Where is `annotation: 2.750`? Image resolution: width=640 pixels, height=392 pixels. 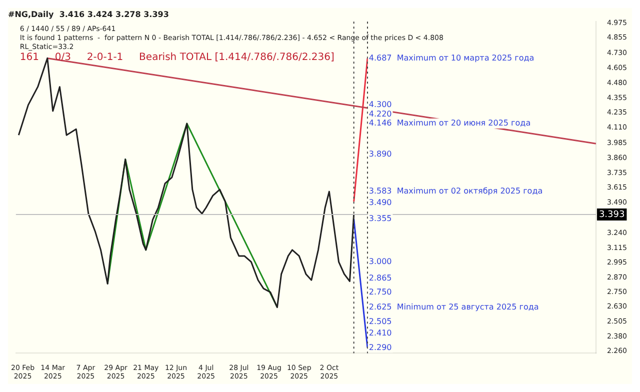 annotation: 2.750 is located at coordinates (380, 291).